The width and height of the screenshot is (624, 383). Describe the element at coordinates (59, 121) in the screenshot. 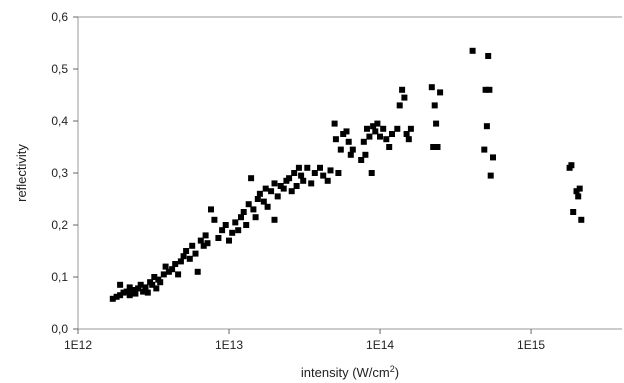

I see `y-tick-label: 0,4` at that location.